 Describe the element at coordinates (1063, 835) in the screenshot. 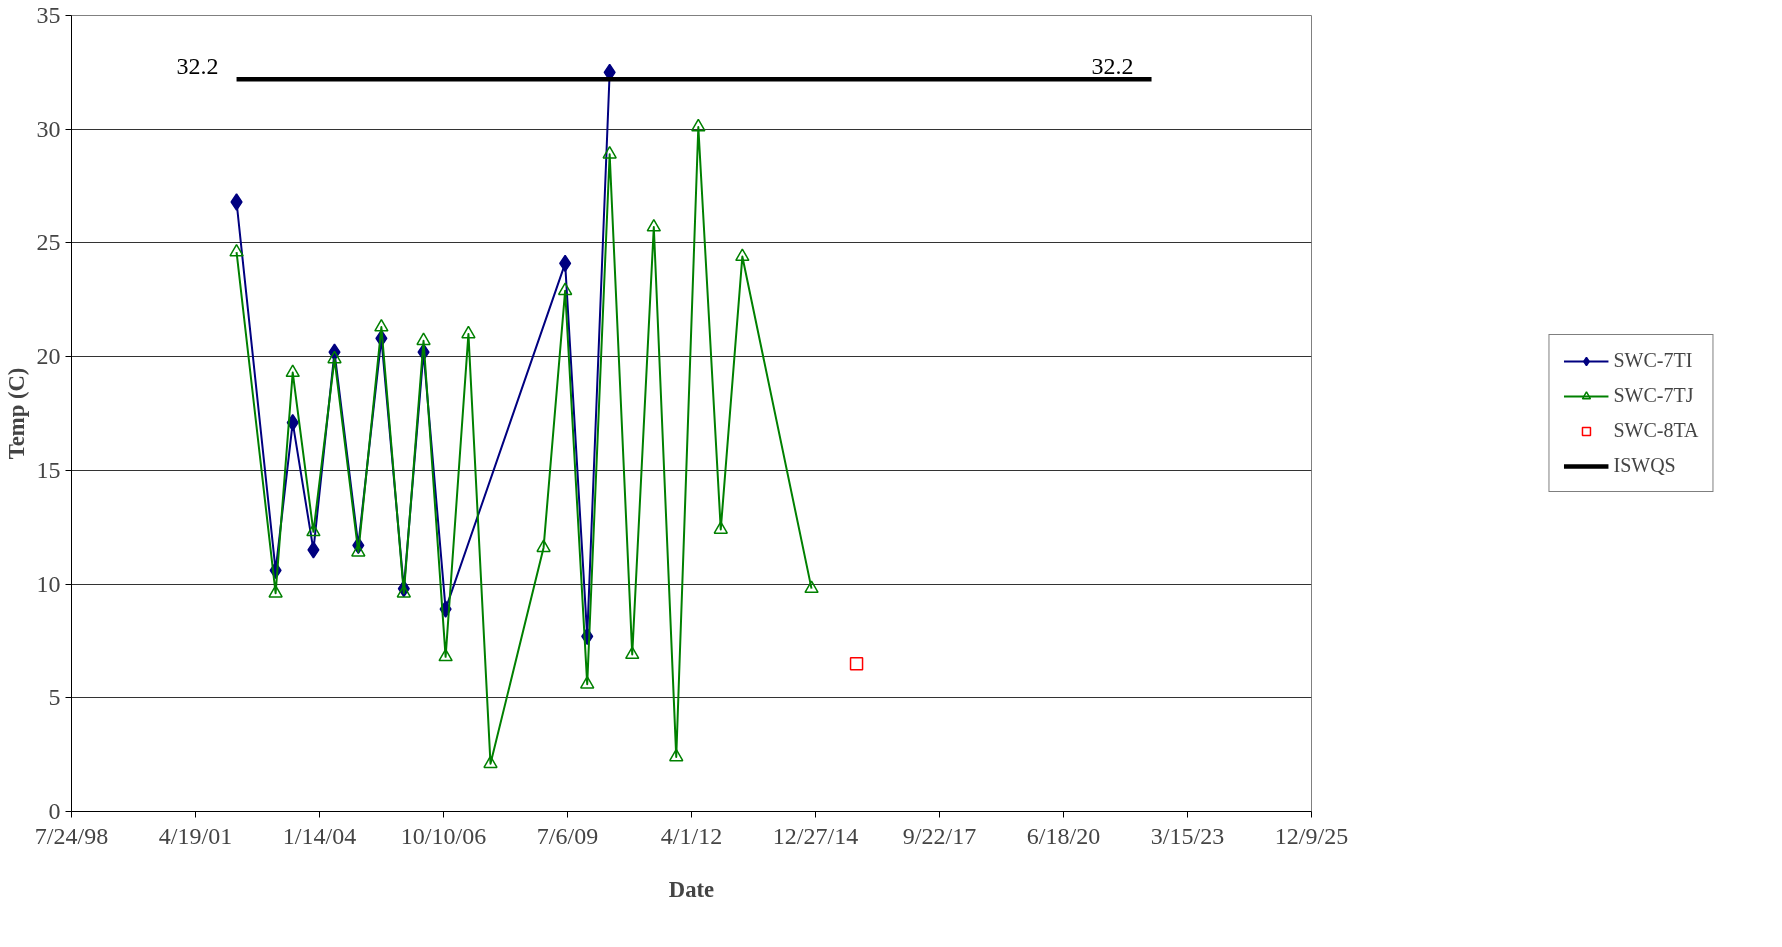

I see `x-tick-label: 6/18/20` at that location.